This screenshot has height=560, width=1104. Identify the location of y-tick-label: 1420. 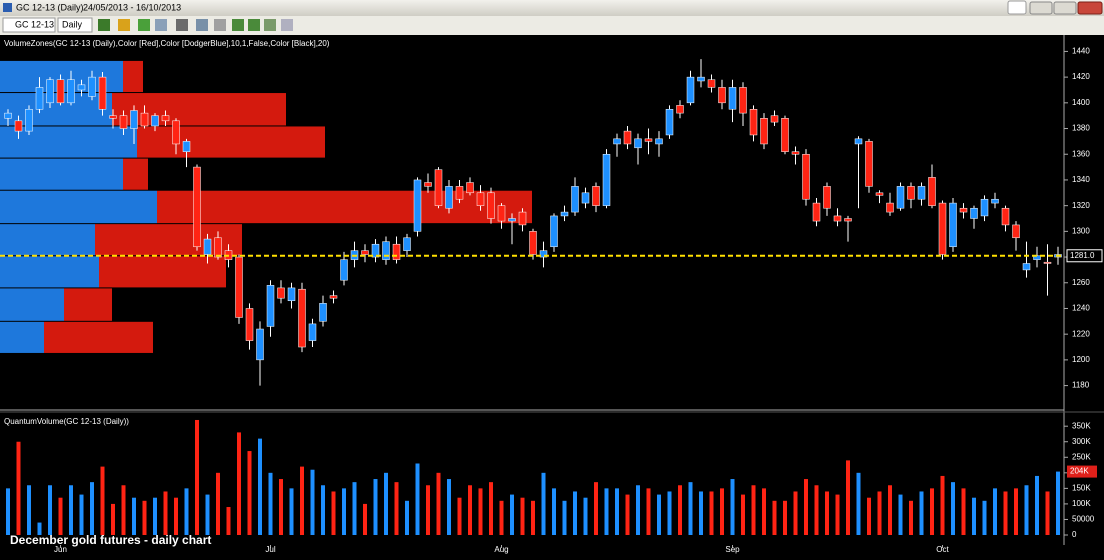
(1081, 76).